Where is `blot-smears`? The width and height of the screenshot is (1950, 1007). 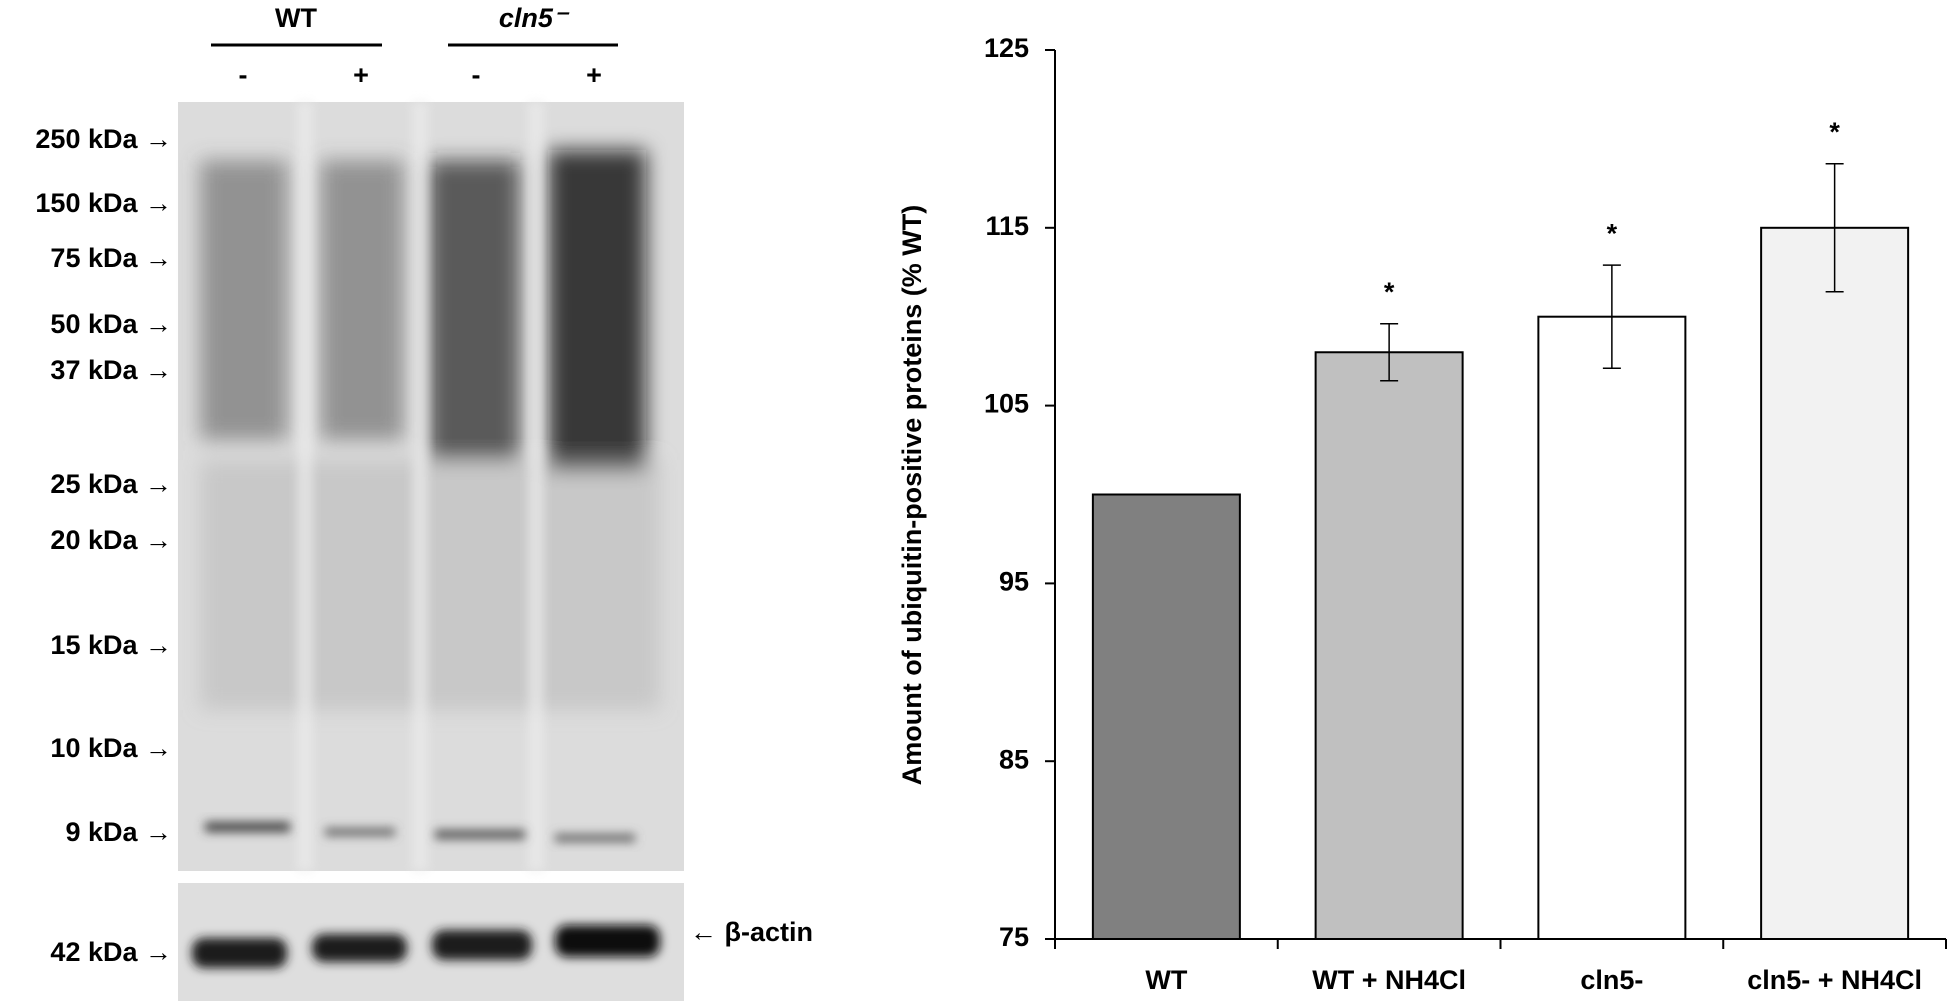
blot-smears is located at coordinates (430, 430).